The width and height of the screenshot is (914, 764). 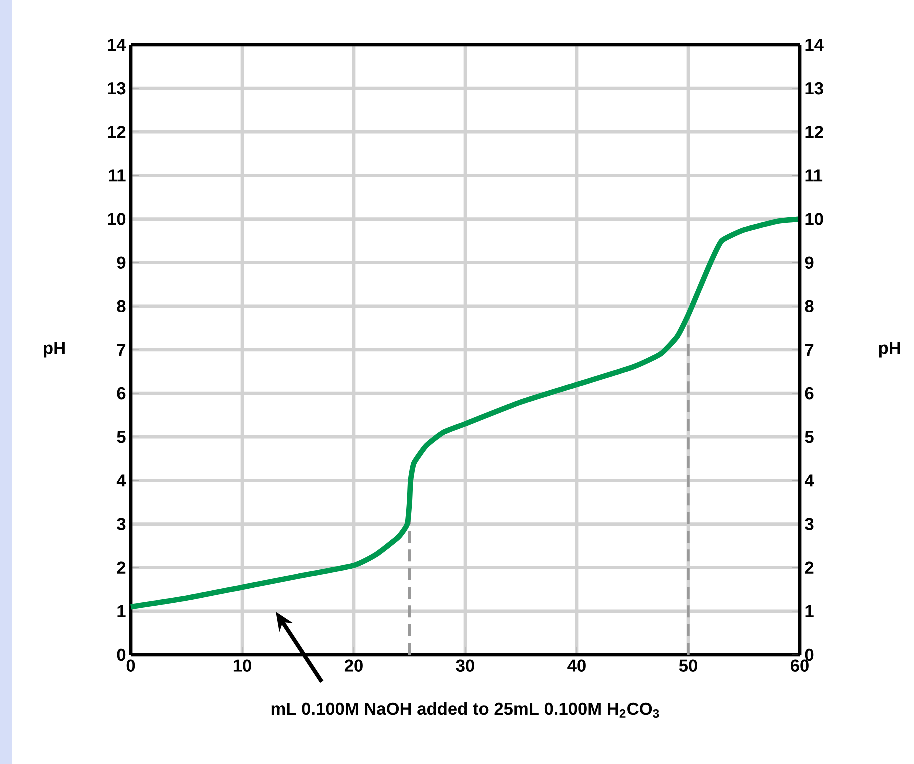 I want to click on y-tick-label: 5, so click(x=121, y=437).